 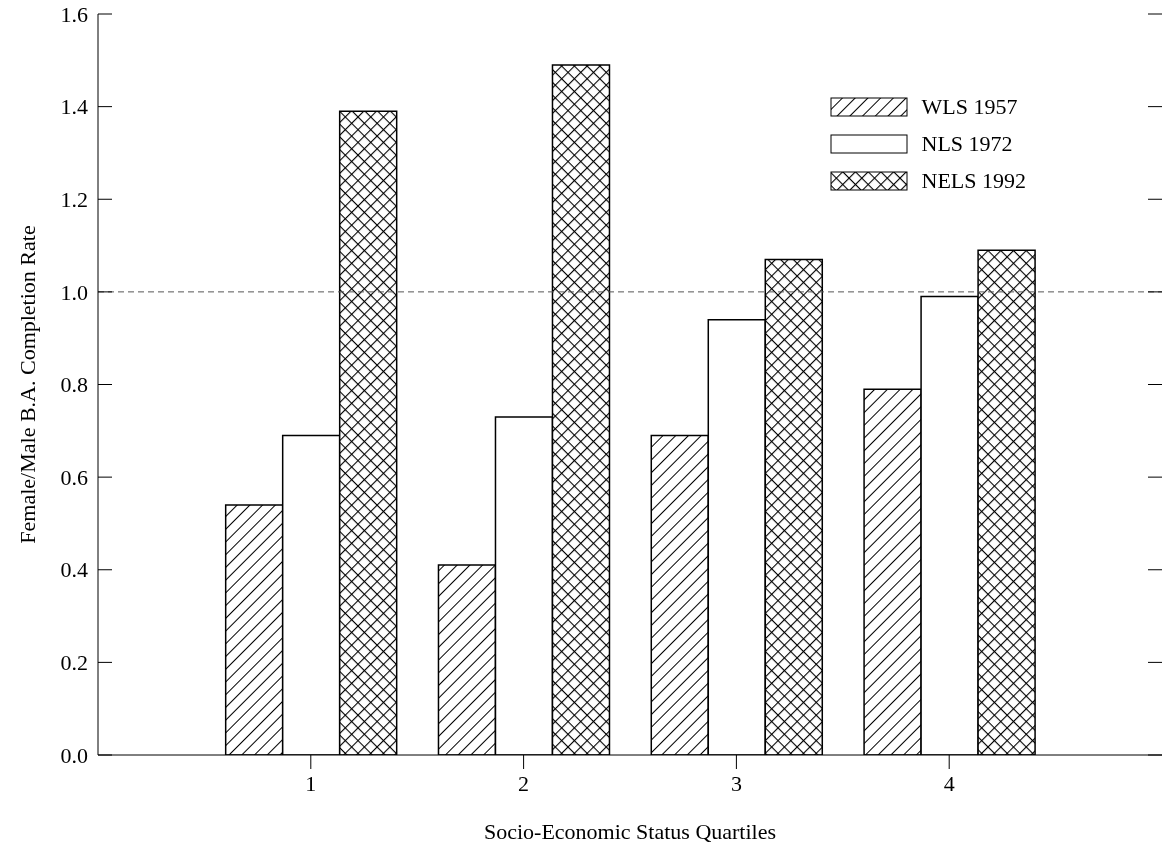 What do you see at coordinates (74, 477) in the screenshot?
I see `y-tick-label: 0.6` at bounding box center [74, 477].